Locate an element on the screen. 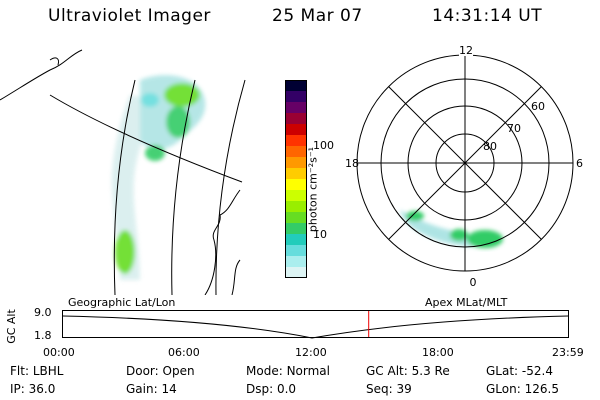  door-info: Door: Open is located at coordinates (160, 371).